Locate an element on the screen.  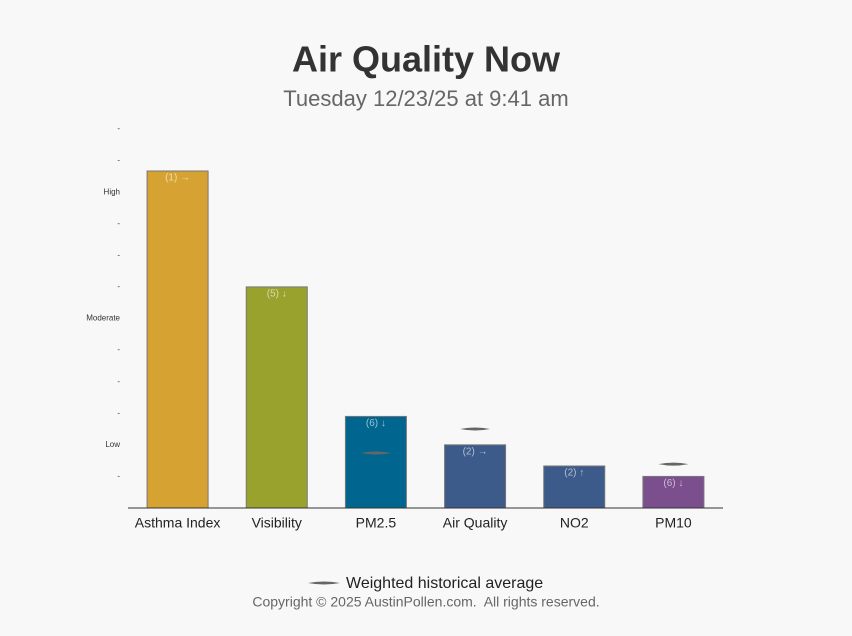
x-tick-label: Air Quality is located at coordinates (475, 523).